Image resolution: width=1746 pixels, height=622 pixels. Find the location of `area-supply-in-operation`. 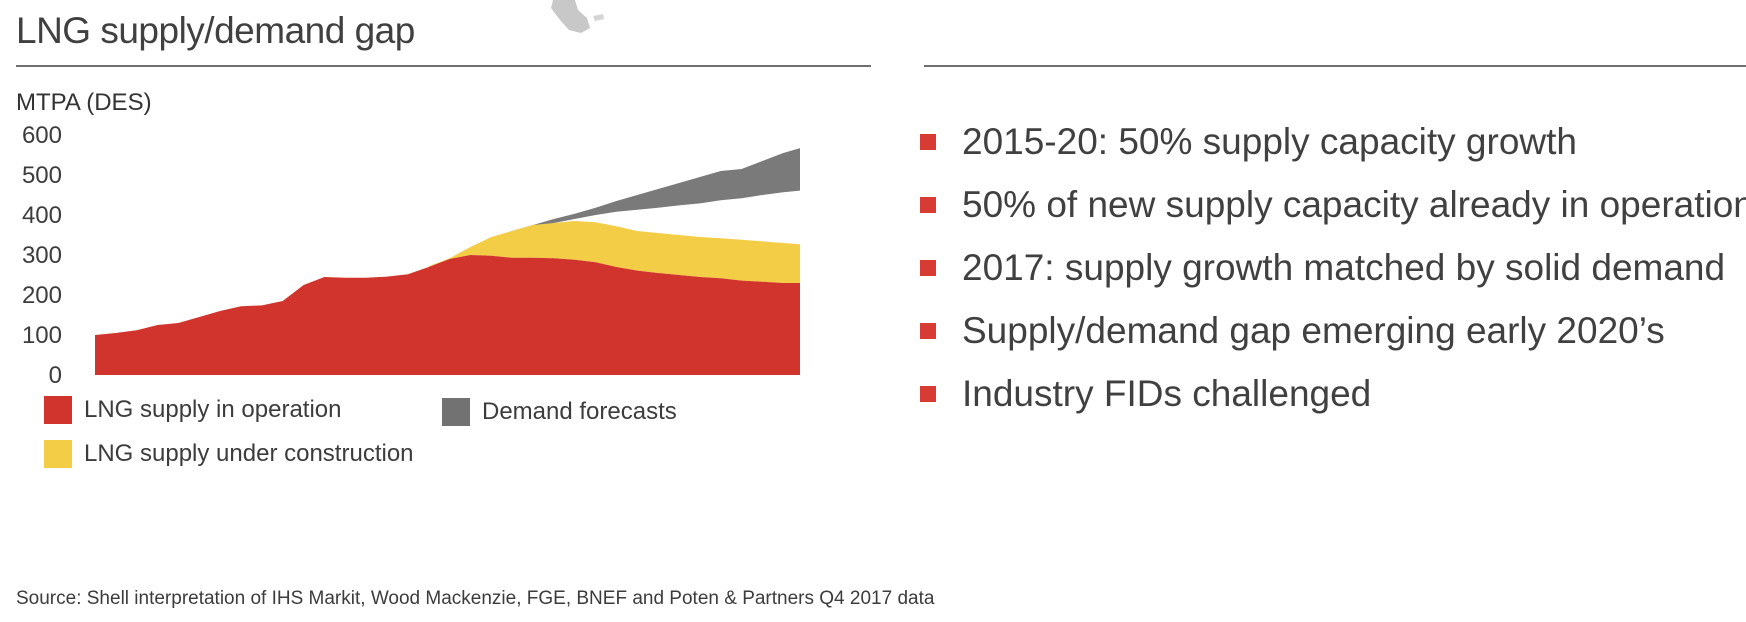

area-supply-in-operation is located at coordinates (447, 315).